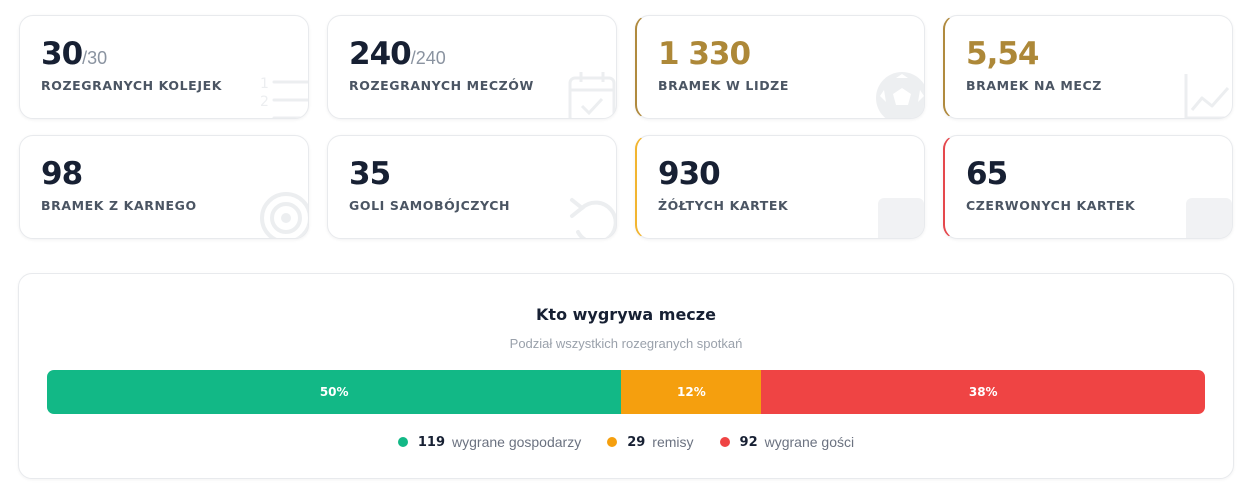 Image resolution: width=1256 pixels, height=500 pixels. I want to click on stat-value: 65, so click(987, 174).